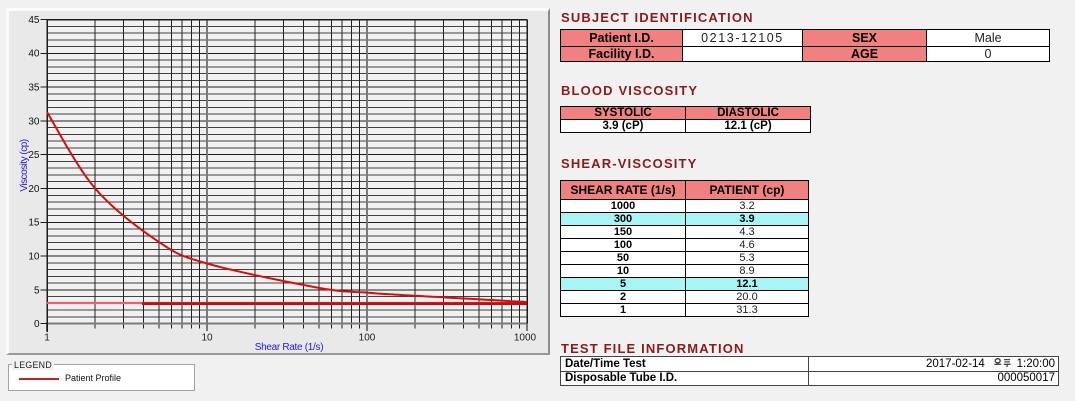 The image size is (1075, 401). I want to click on svg-text: 15, so click(34, 223).